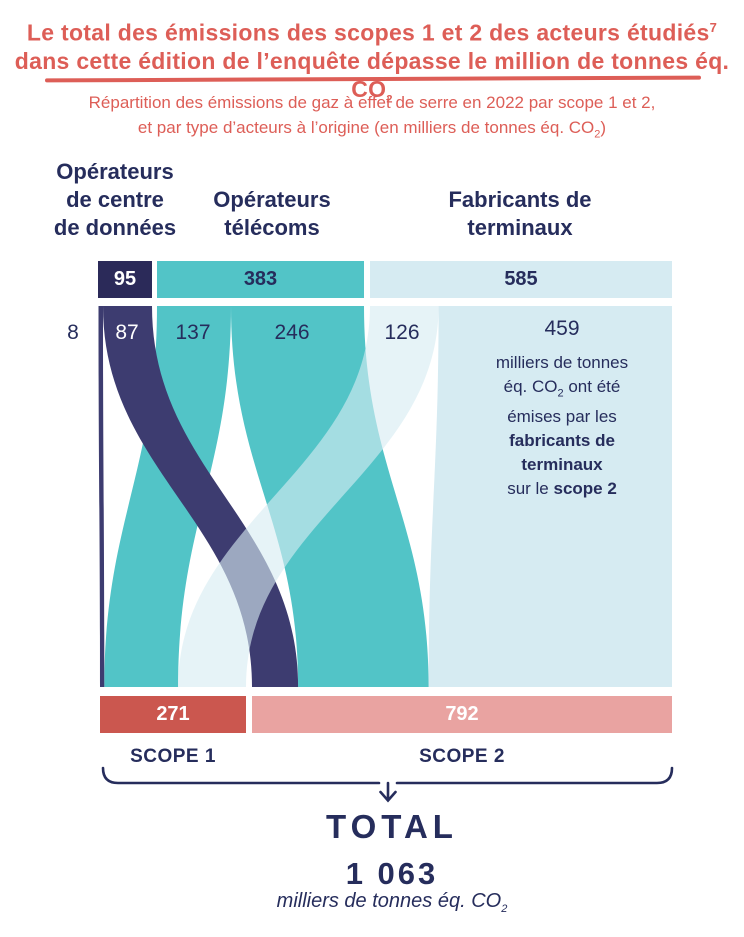  Describe the element at coordinates (392, 826) in the screenshot. I see `total-label: TOTAL` at that location.